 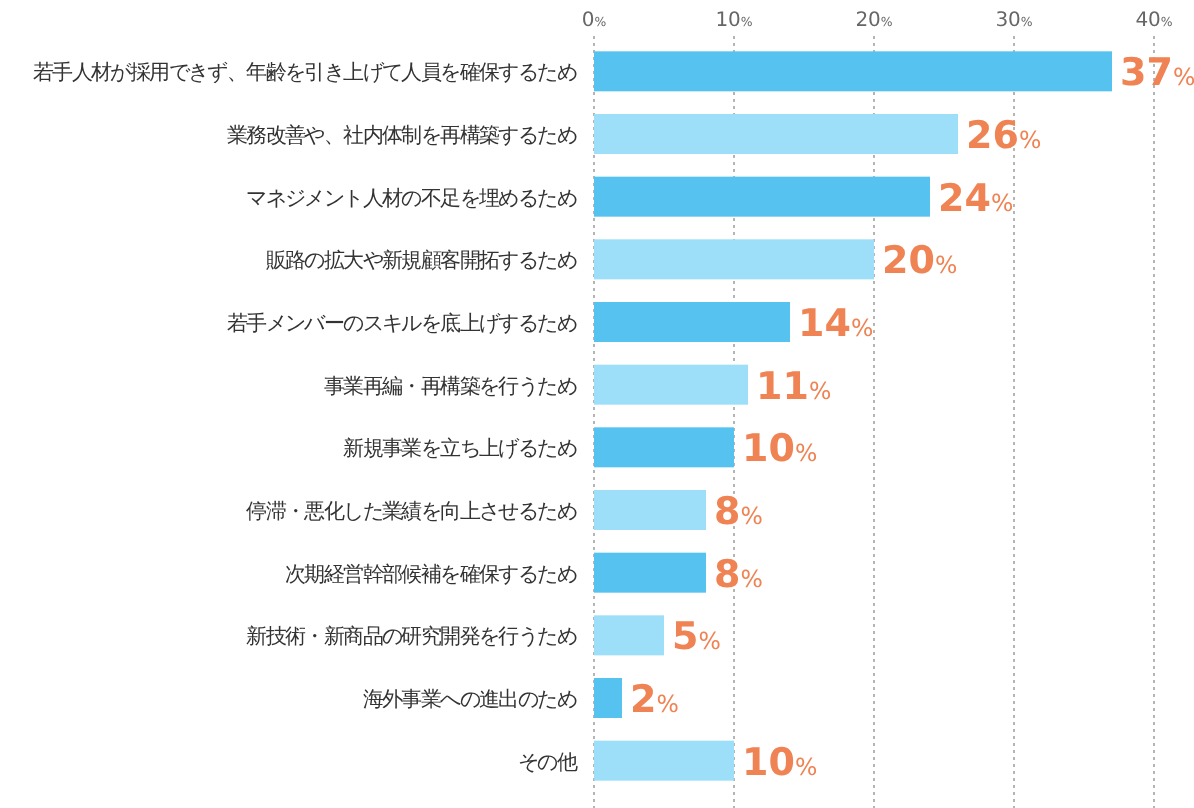 What do you see at coordinates (421, 261) in the screenshot?
I see `y-tick-label: 販路の拡大や新規顧客開拓するため` at bounding box center [421, 261].